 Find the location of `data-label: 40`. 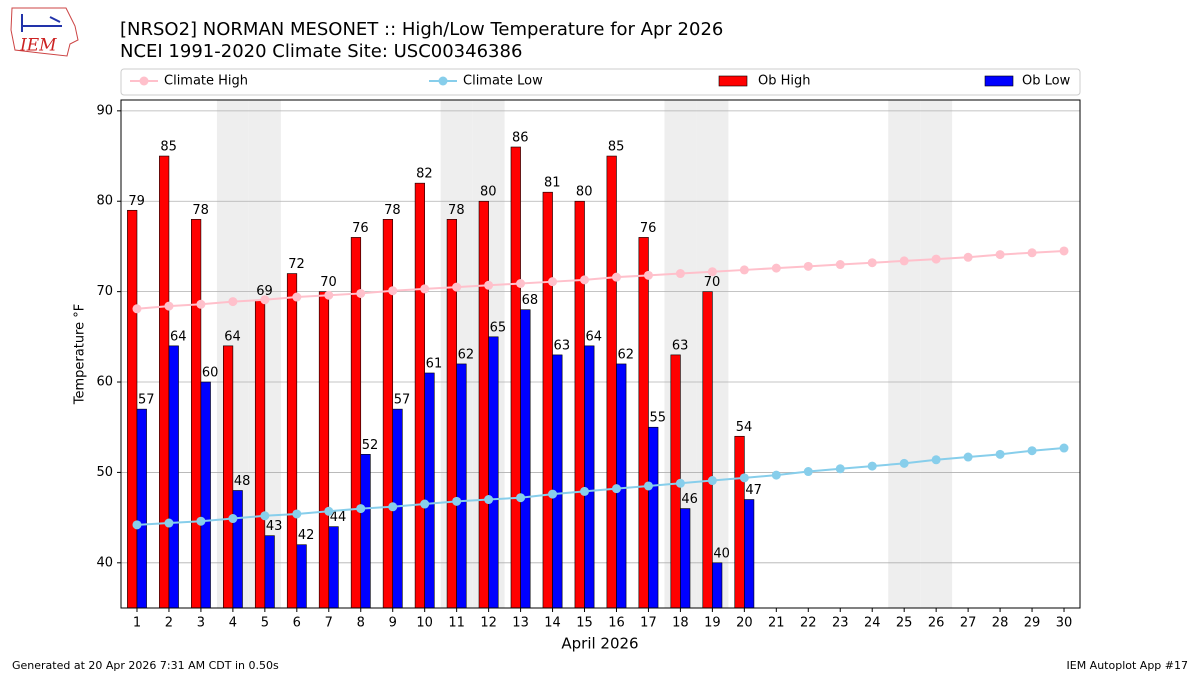

data-label: 40 is located at coordinates (721, 553).